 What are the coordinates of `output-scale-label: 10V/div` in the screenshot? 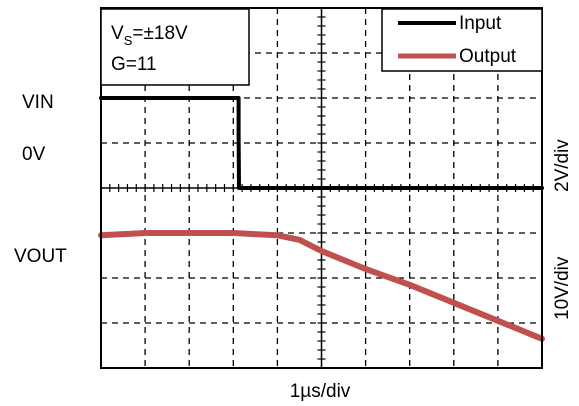 It's located at (562, 288).